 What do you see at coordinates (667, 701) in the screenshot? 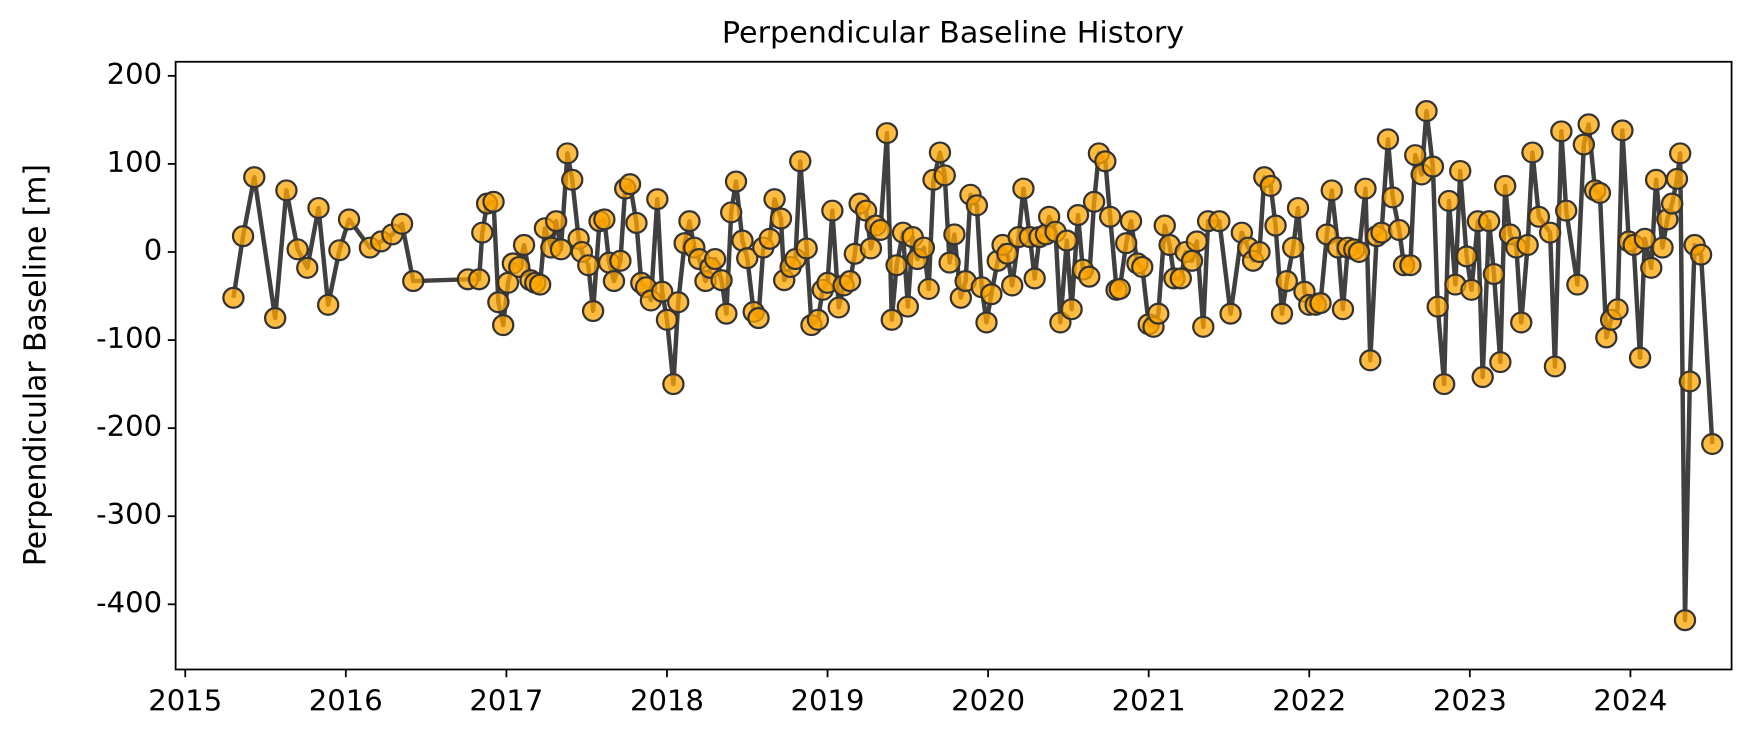
I see `x-tick-label: 2018` at bounding box center [667, 701].